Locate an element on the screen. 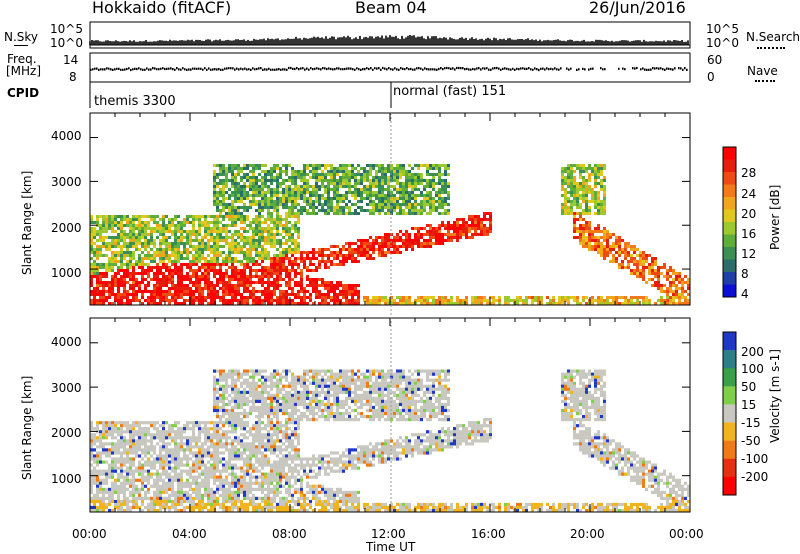  nave-dotted is located at coordinates (765, 81).